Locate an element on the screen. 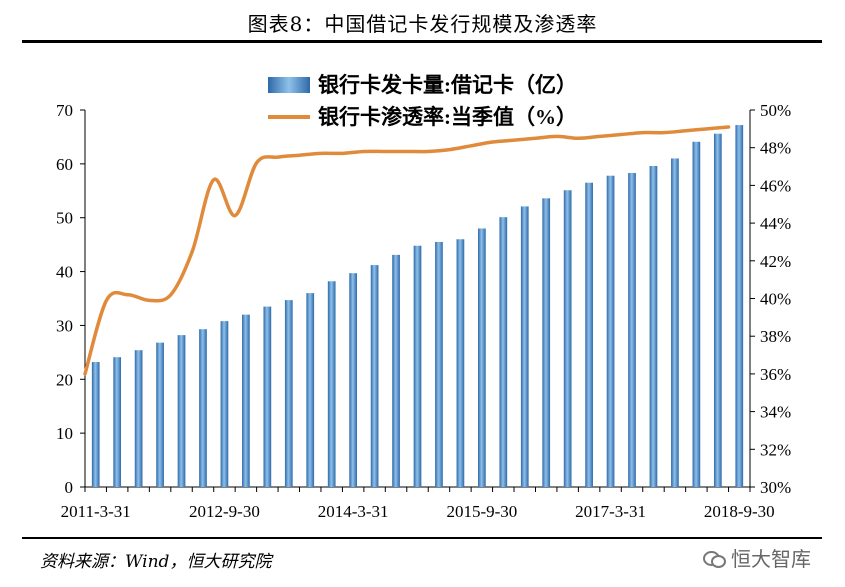 Image resolution: width=845 pixels, height=587 pixels. y-right-tick-label: 46% is located at coordinates (775, 185).